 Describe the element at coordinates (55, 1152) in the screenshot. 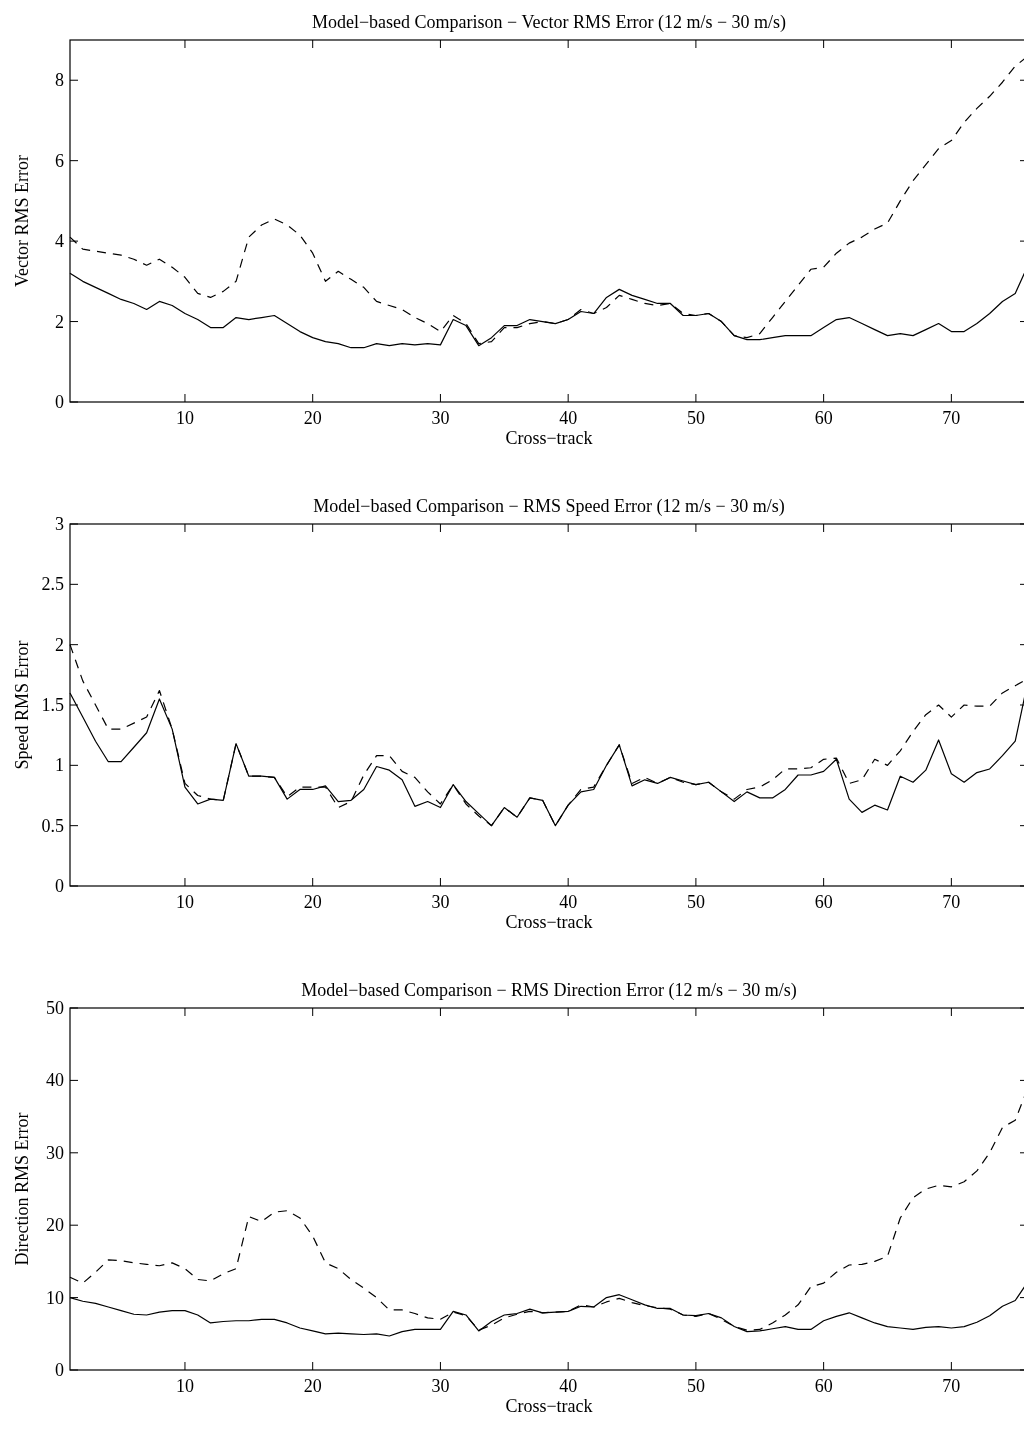

I see `y-tick-label: 30` at that location.